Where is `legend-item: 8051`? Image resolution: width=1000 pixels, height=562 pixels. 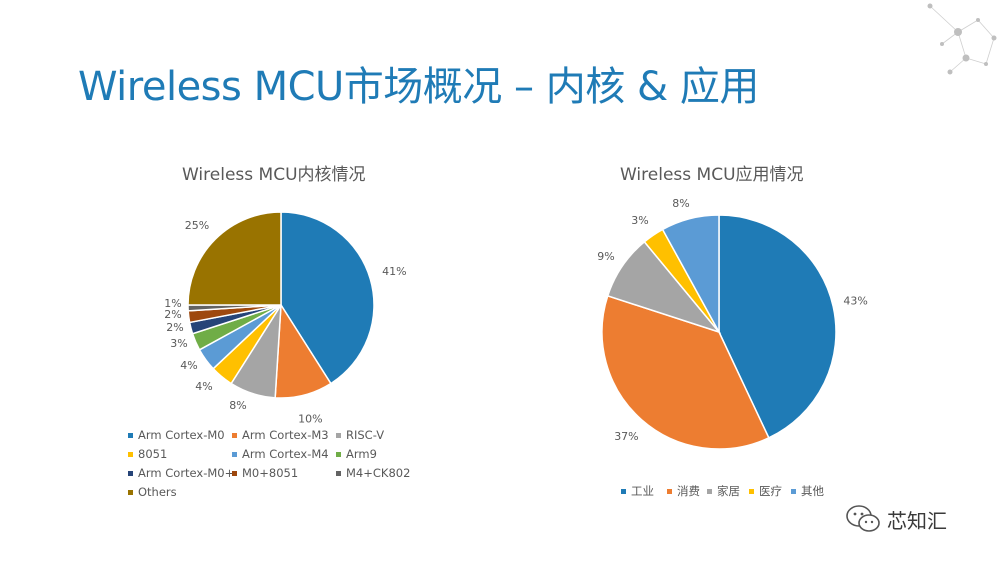 legend-item: 8051 is located at coordinates (147, 454).